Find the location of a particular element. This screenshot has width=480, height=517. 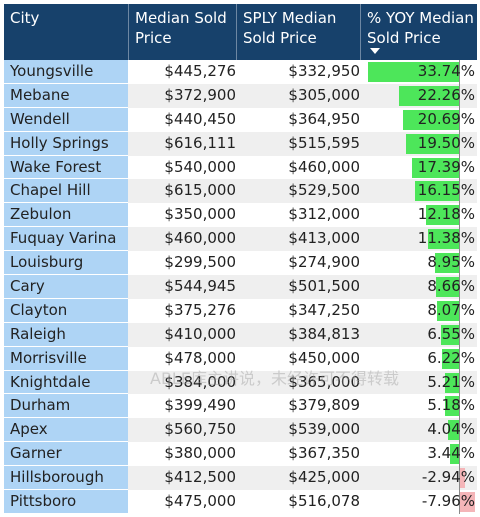

median-sold-price-cell: $412,500 is located at coordinates (200, 477).